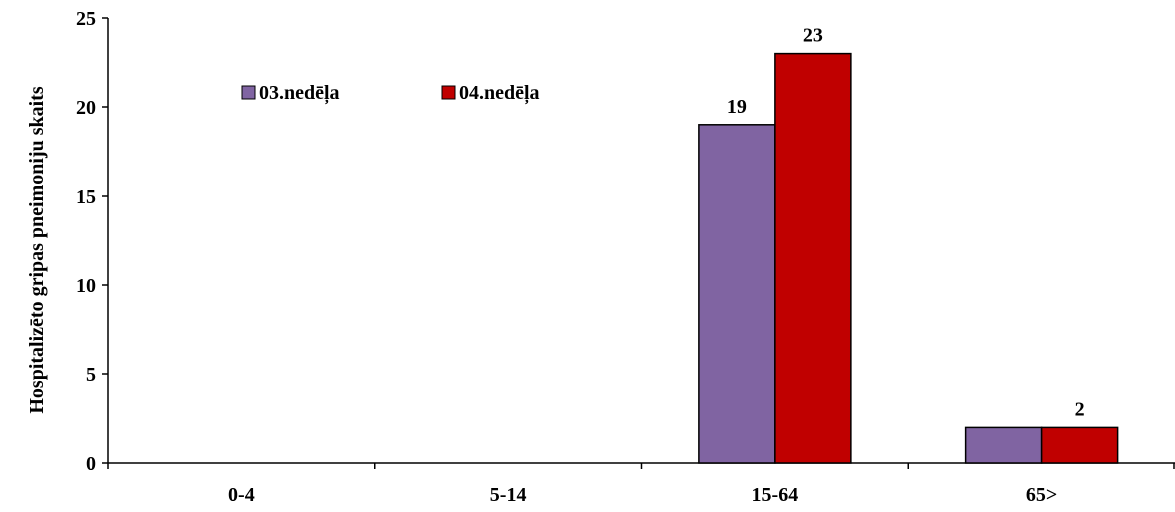  Describe the element at coordinates (86, 286) in the screenshot. I see `y-tick-label: 10` at that location.